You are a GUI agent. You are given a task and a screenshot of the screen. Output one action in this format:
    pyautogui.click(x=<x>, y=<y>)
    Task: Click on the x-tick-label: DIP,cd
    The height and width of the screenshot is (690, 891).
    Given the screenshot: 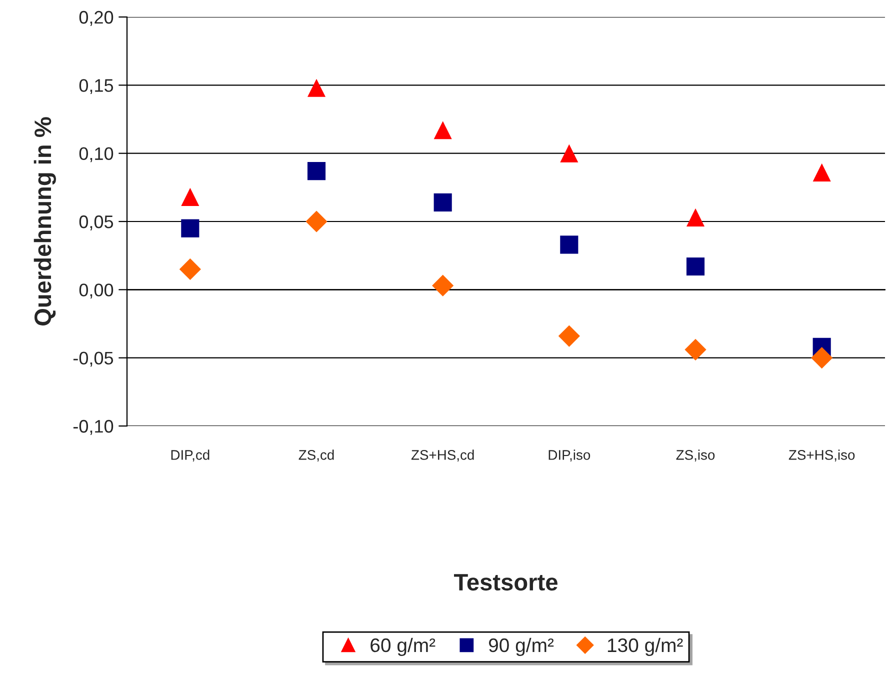 What is the action you would take?
    pyautogui.click(x=190, y=456)
    